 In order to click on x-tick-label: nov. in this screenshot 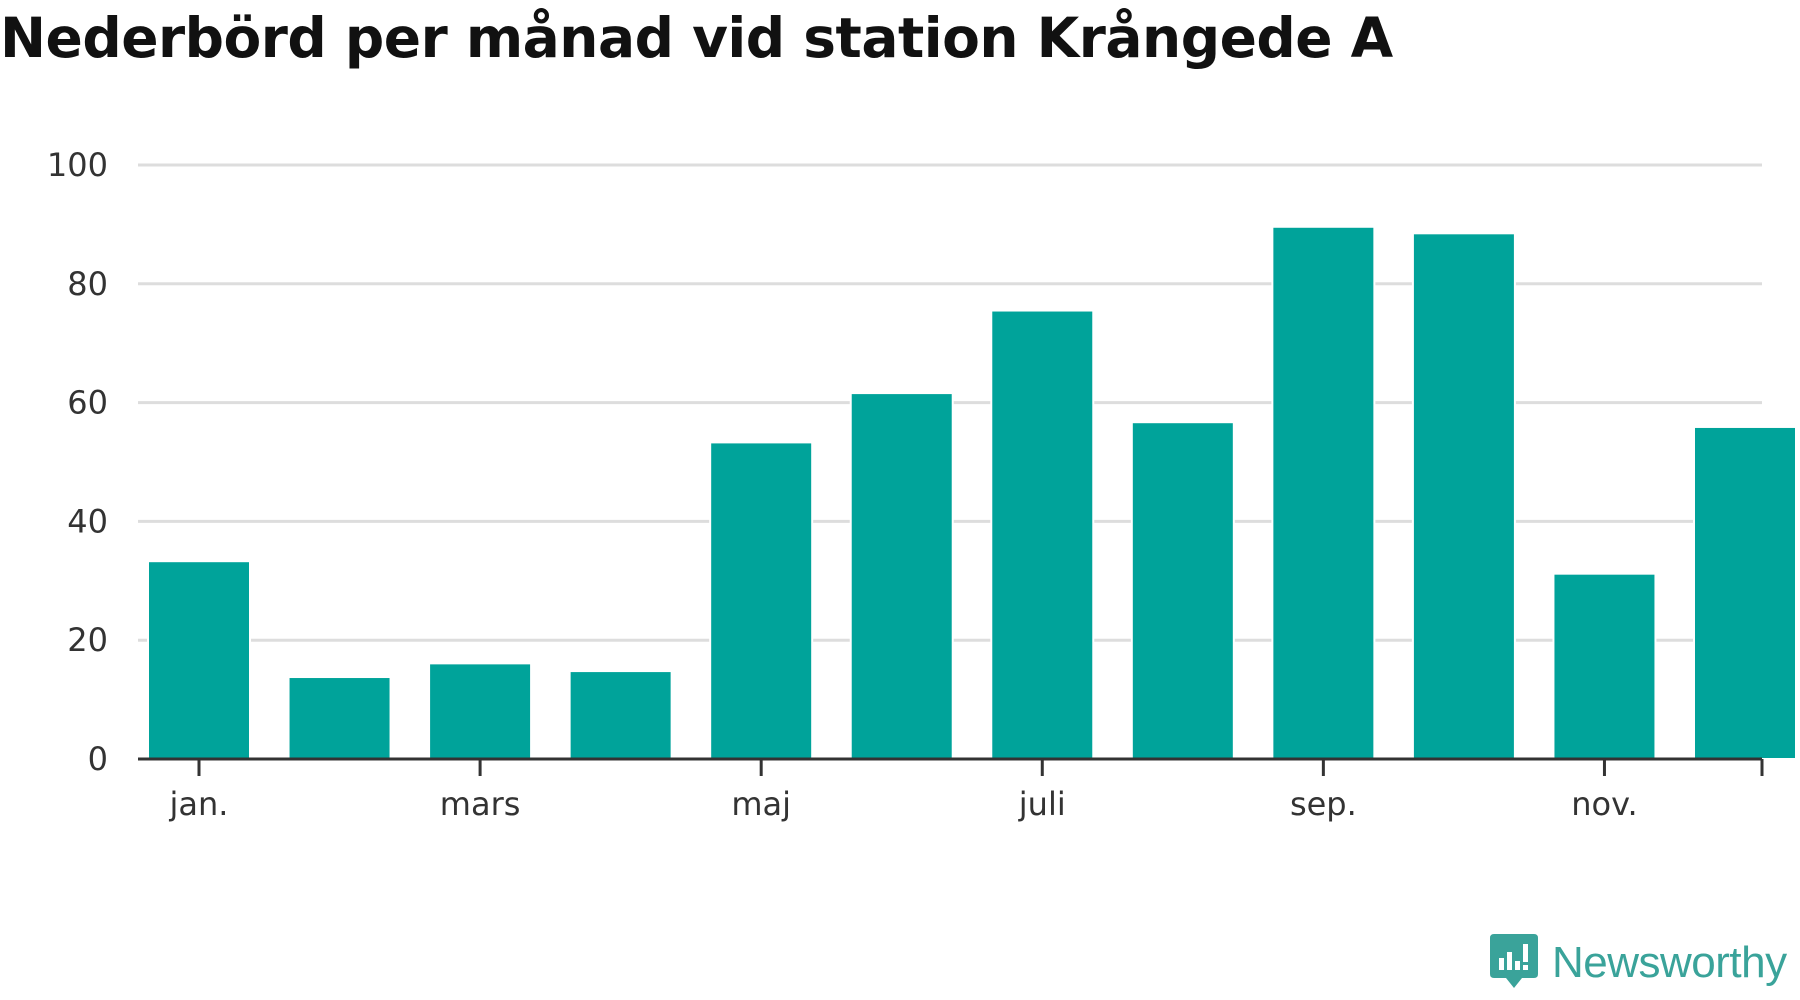, I will do `click(1604, 804)`.